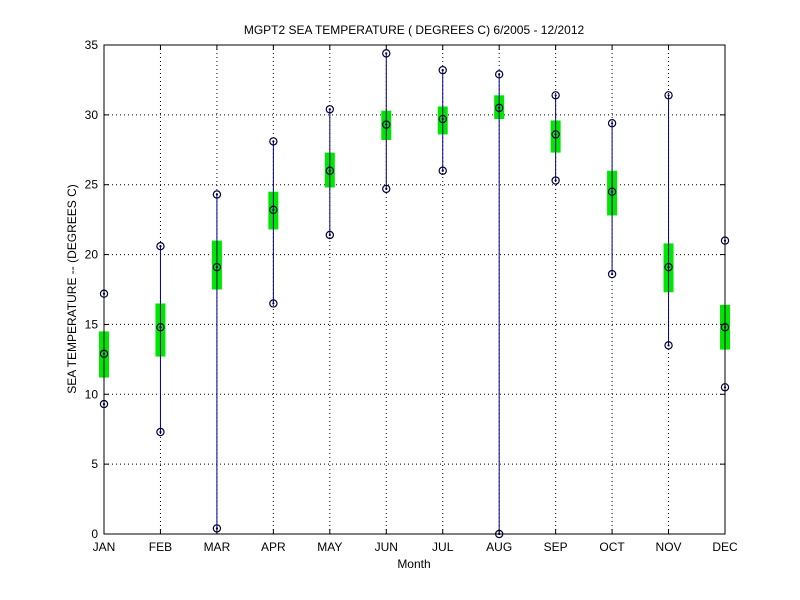  Describe the element at coordinates (92, 324) in the screenshot. I see `y-tick-label: 15` at that location.